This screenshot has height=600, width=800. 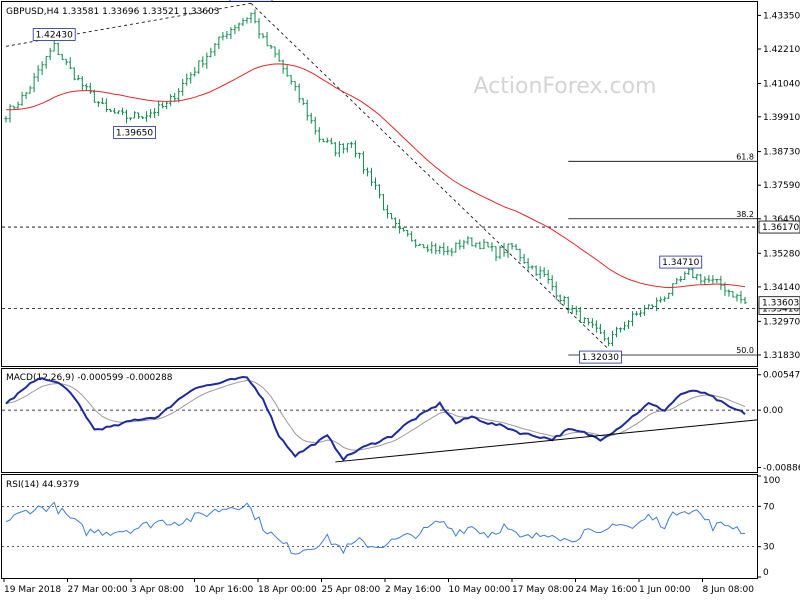 What do you see at coordinates (157, 590) in the screenshot?
I see `time-tick-label: 3 Apr 08:00` at bounding box center [157, 590].